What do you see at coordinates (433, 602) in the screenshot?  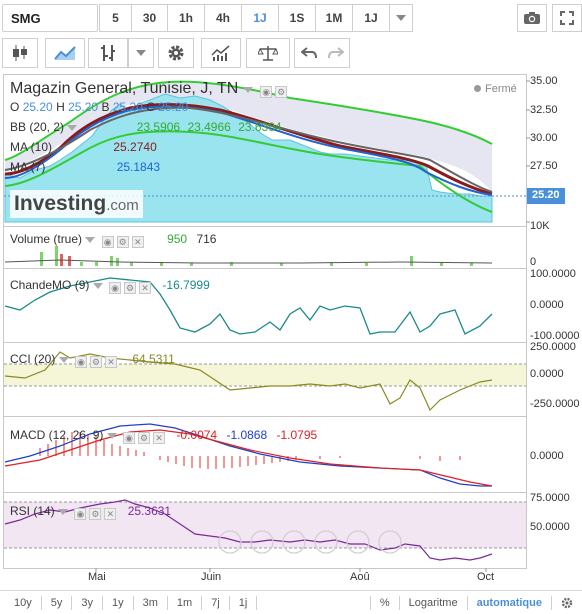 I see `log-toggle: Logaritme` at bounding box center [433, 602].